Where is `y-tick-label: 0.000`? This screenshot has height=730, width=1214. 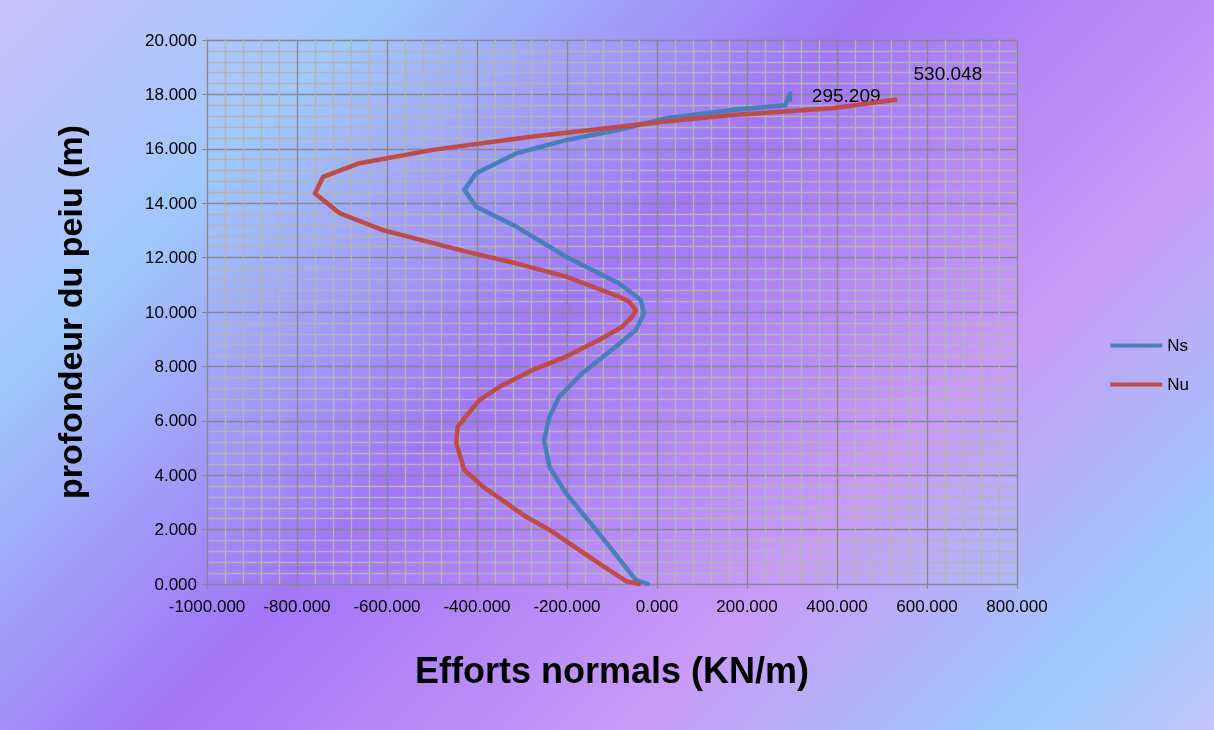
y-tick-label: 0.000 is located at coordinates (175, 584).